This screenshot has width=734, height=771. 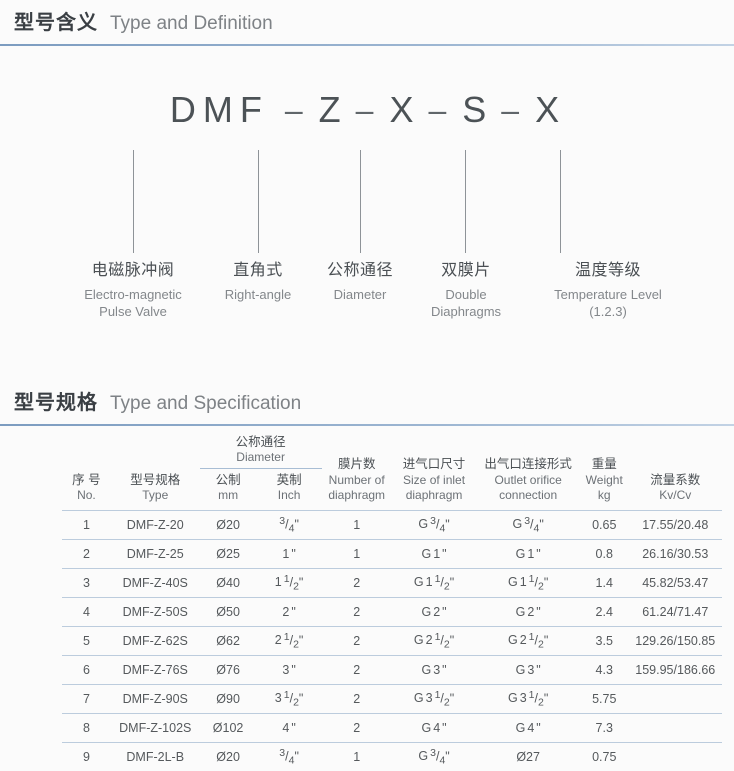 I want to click on legend-item-1-cn: 直角式, so click(x=258, y=270).